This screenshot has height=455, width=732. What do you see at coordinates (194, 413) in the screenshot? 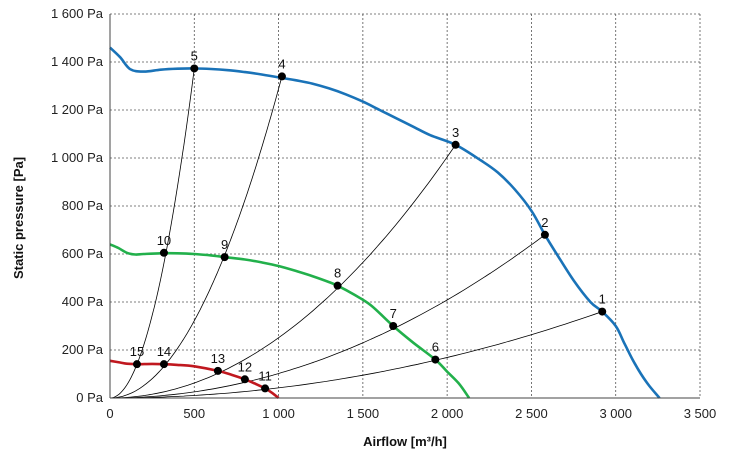
I see `x-tick-label: 500` at bounding box center [194, 413].